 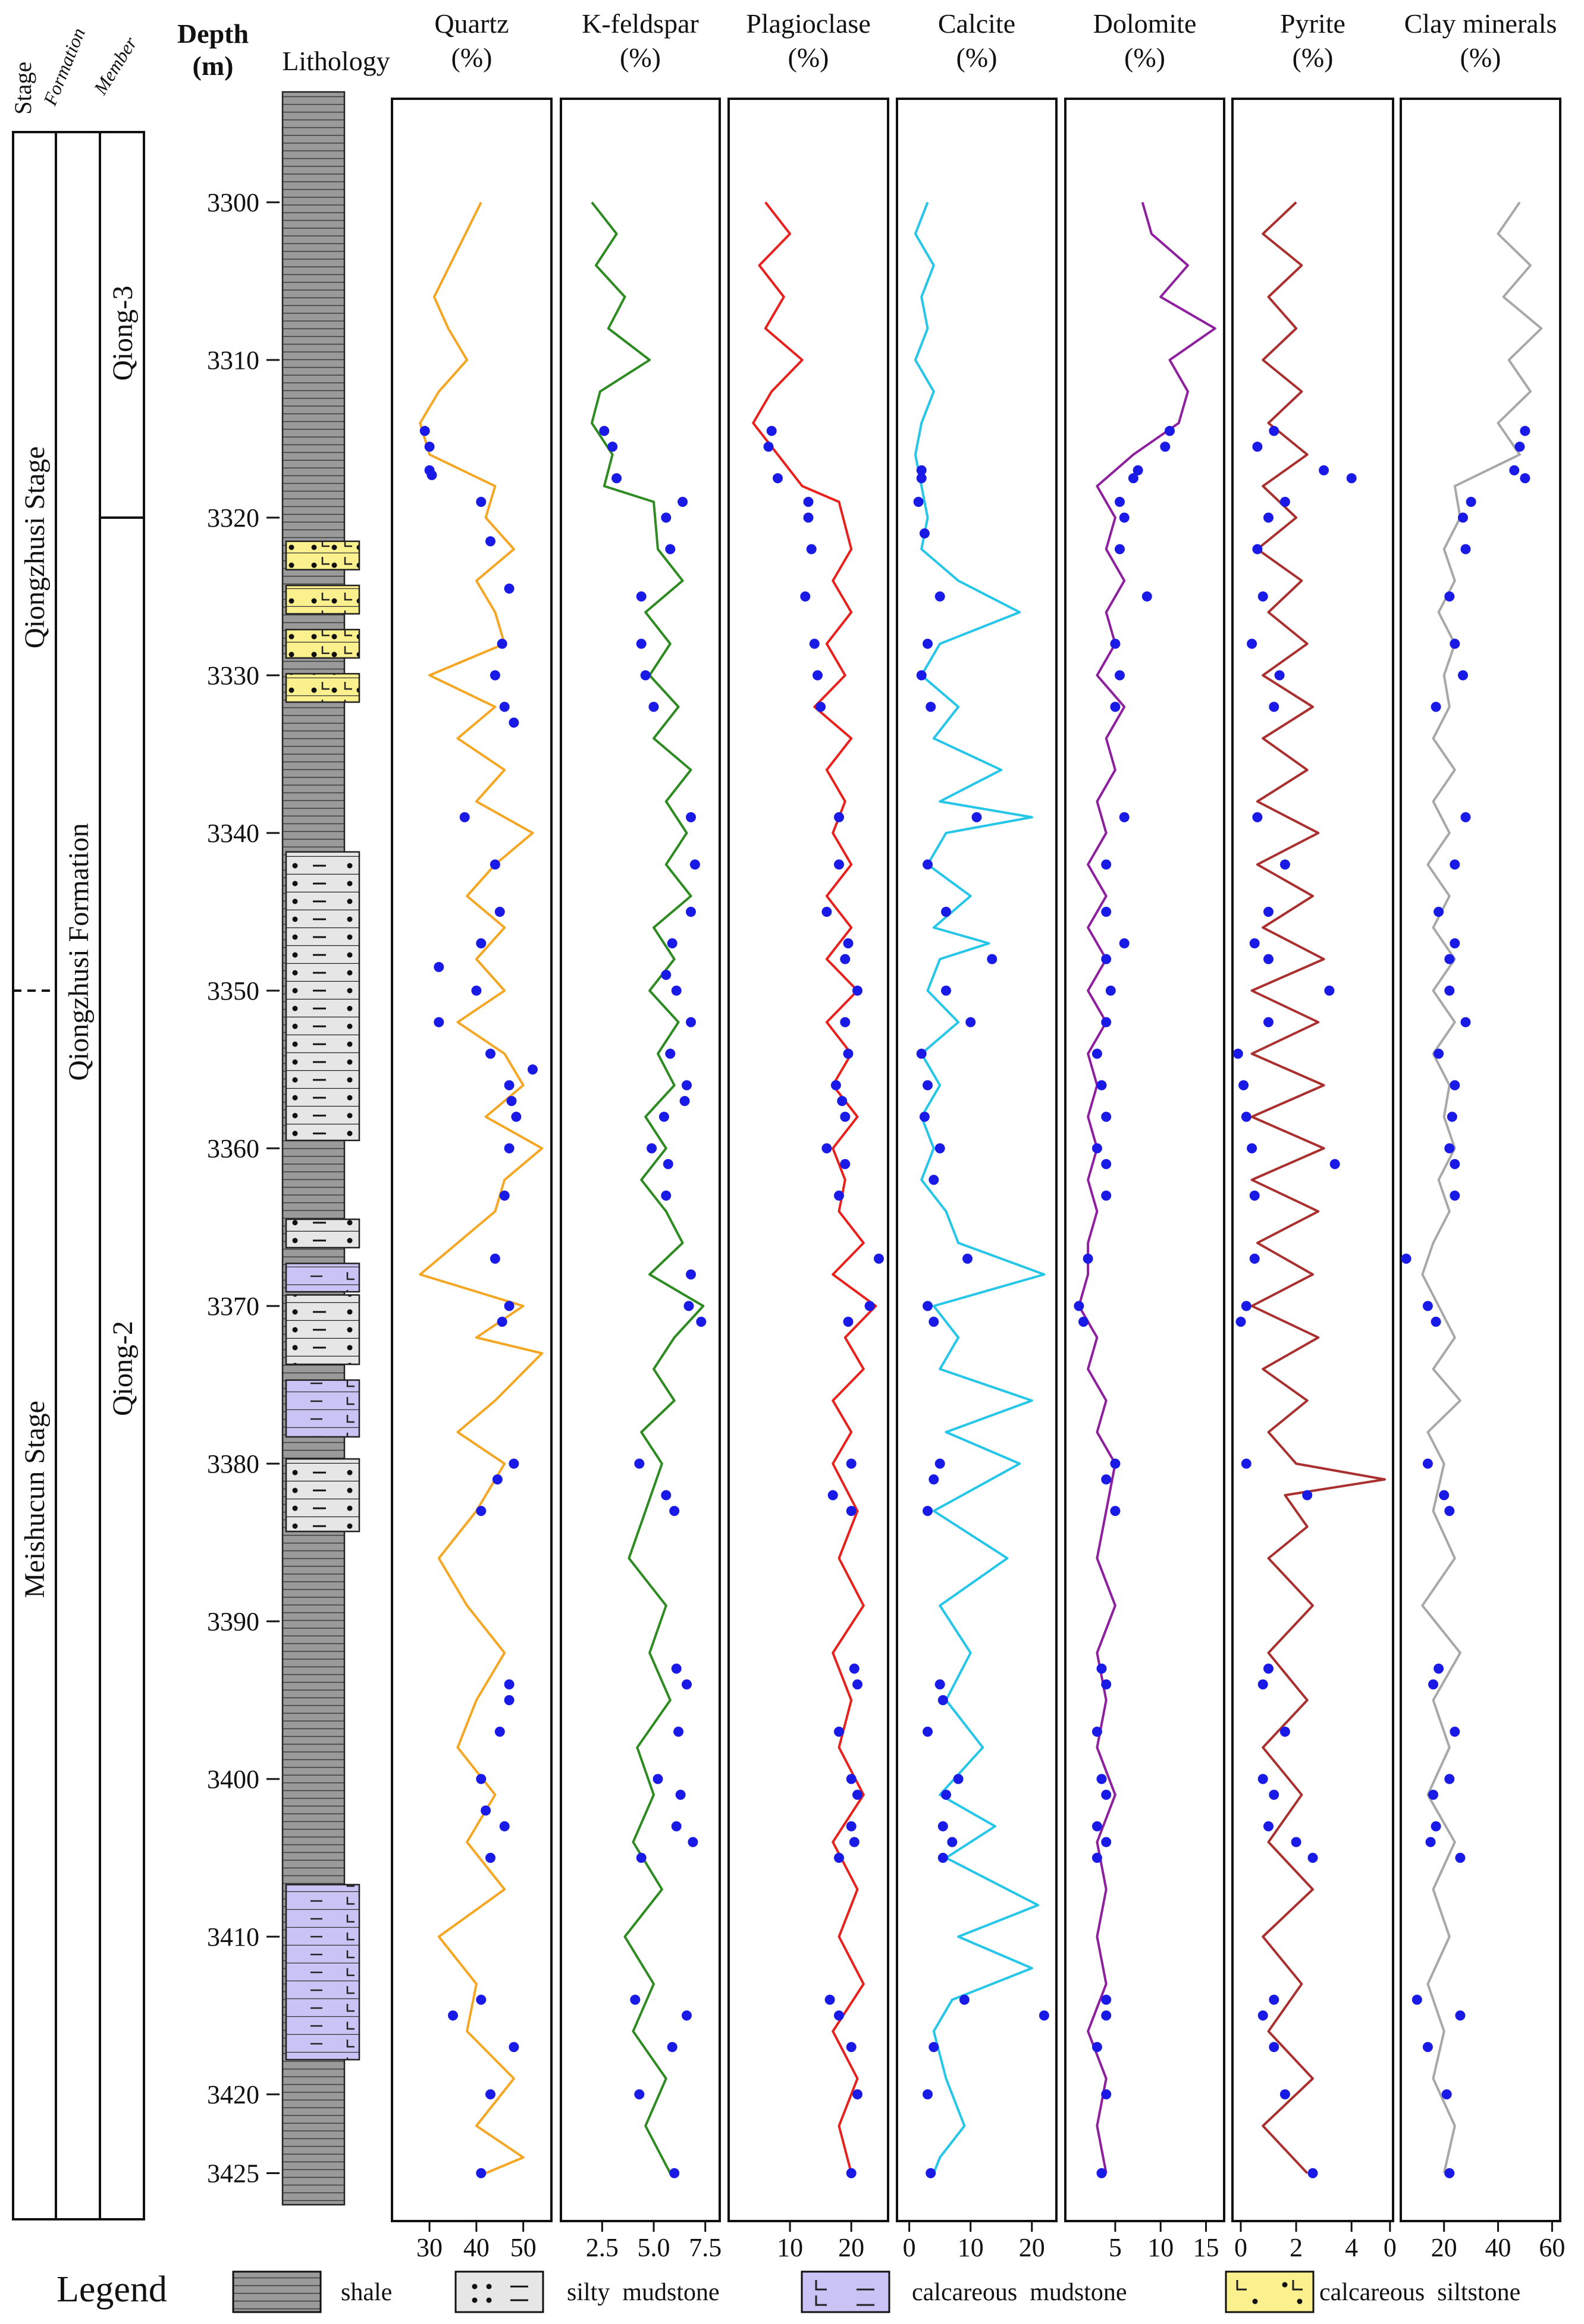 What do you see at coordinates (233, 991) in the screenshot?
I see `depth-tick-label-3350: 3350` at bounding box center [233, 991].